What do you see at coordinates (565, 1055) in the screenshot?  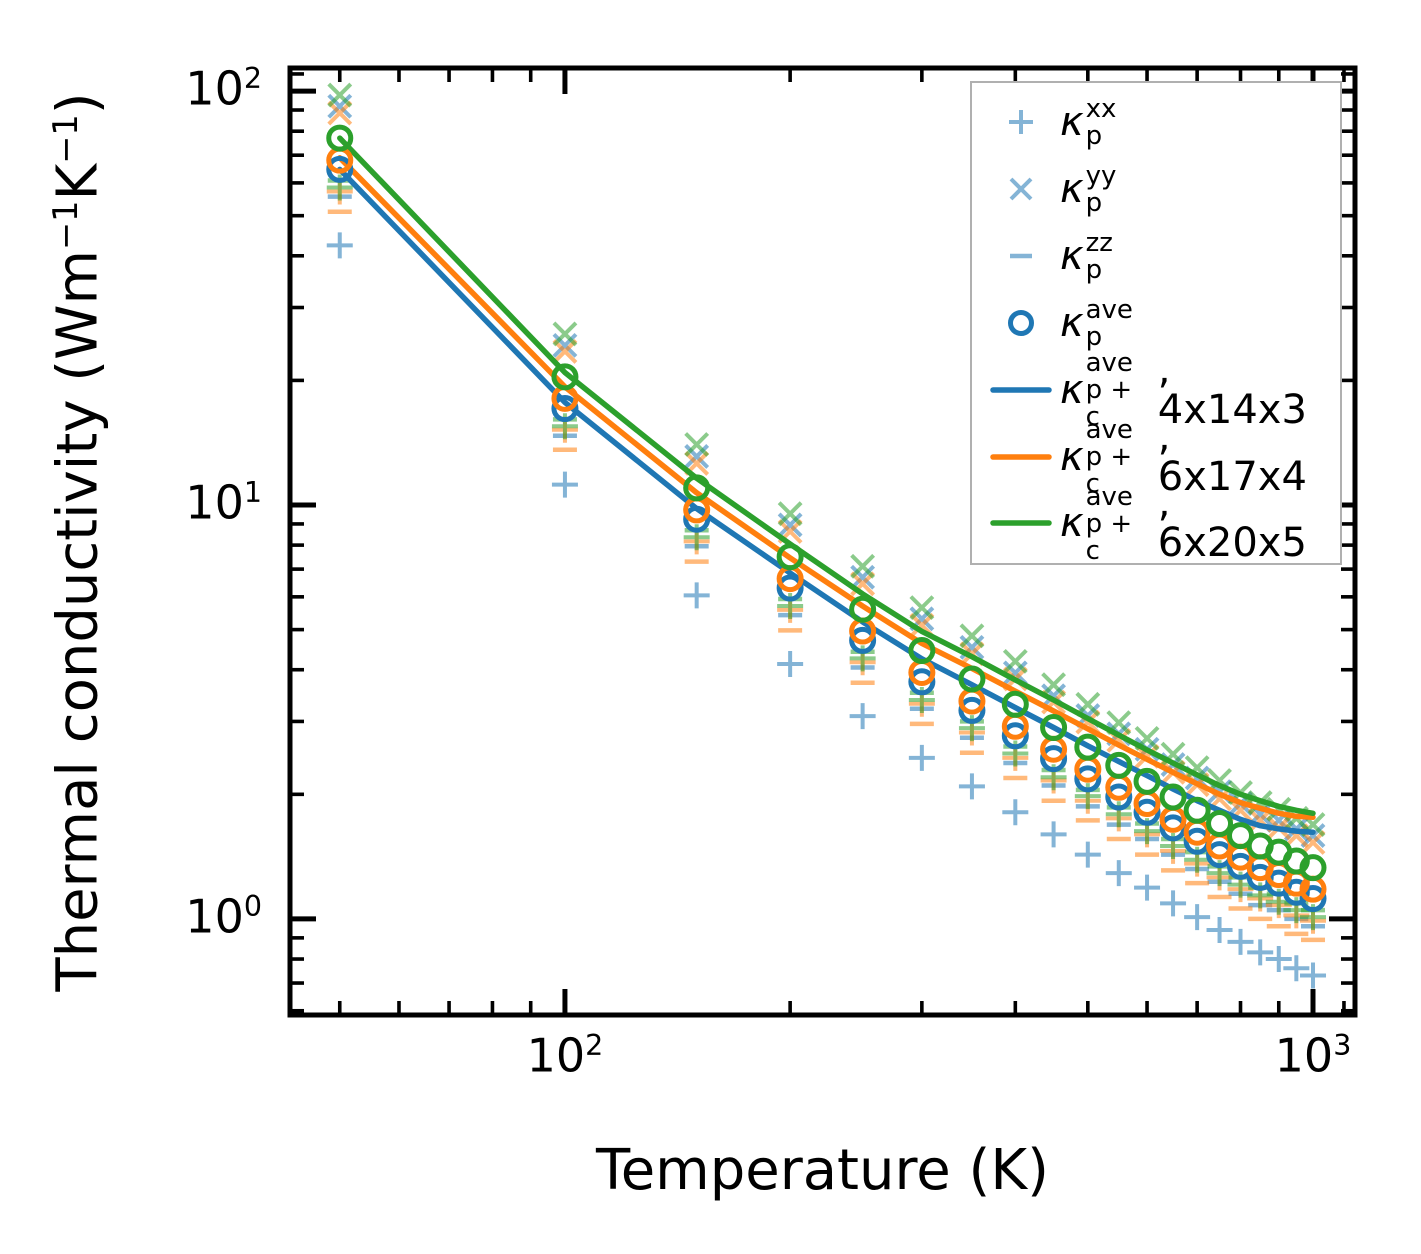 I see `x-tick-label: 102` at bounding box center [565, 1055].